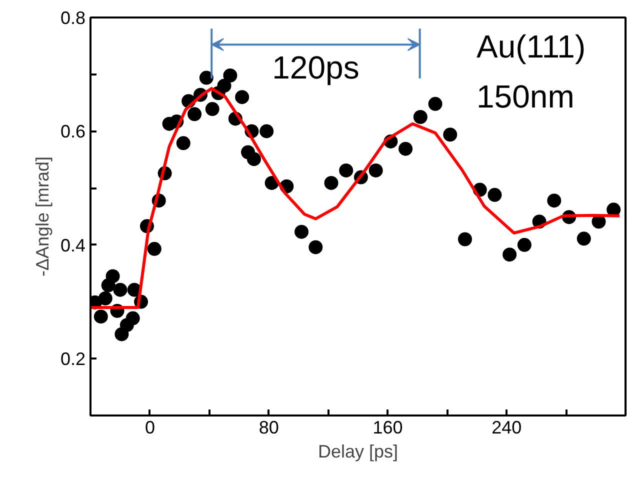 The width and height of the screenshot is (627, 491). I want to click on y-axis-title: -ΔAngle [mrad], so click(42, 216).